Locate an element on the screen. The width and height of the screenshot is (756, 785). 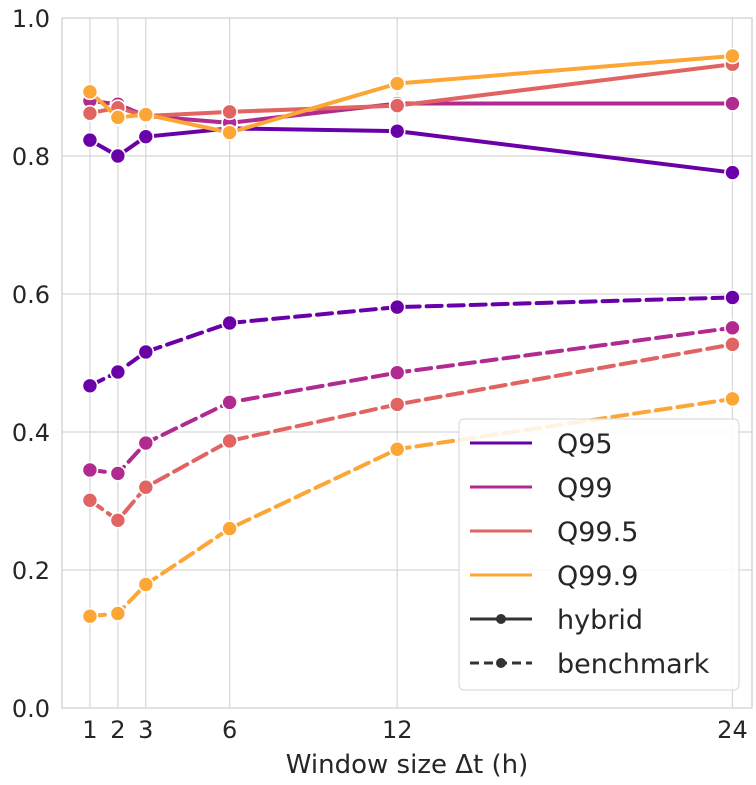
y-tick-label: 1.0 is located at coordinates (31, 19).